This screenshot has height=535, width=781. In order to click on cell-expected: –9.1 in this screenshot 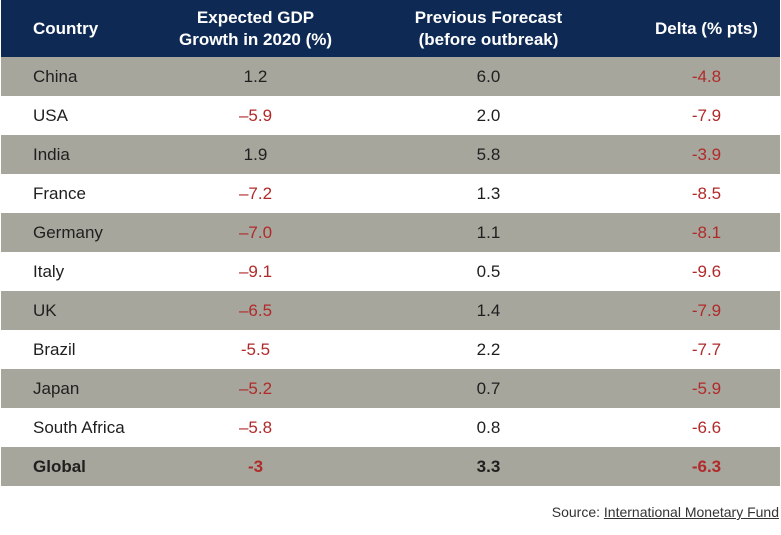, I will do `click(255, 271)`.